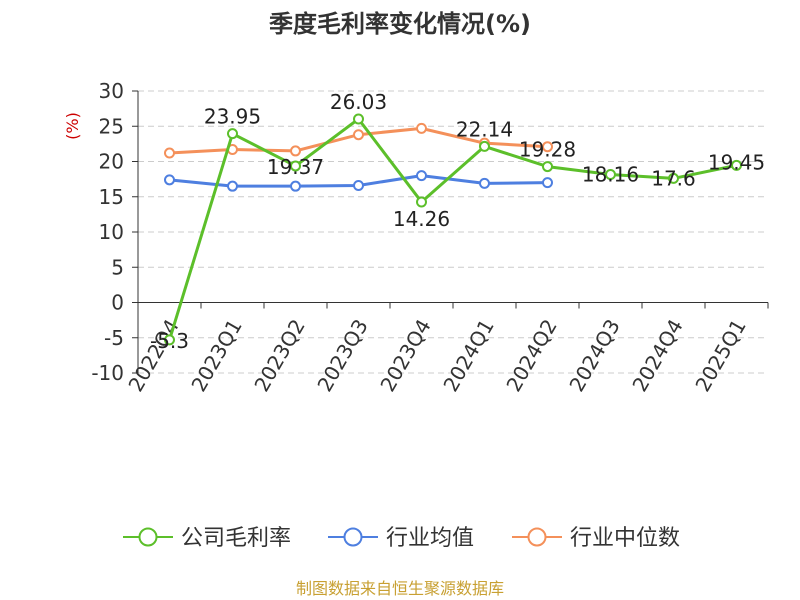  I want to click on y-tick-label: 20, so click(111, 162).